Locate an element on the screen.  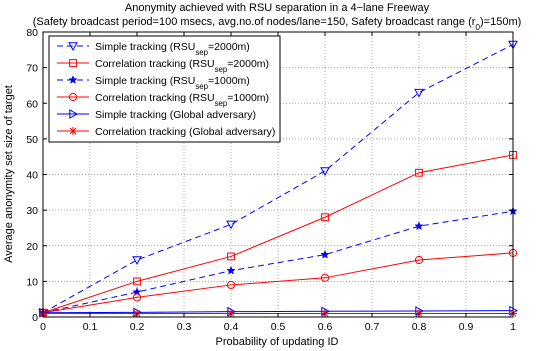
series-5-line is located at coordinates (278, 312).